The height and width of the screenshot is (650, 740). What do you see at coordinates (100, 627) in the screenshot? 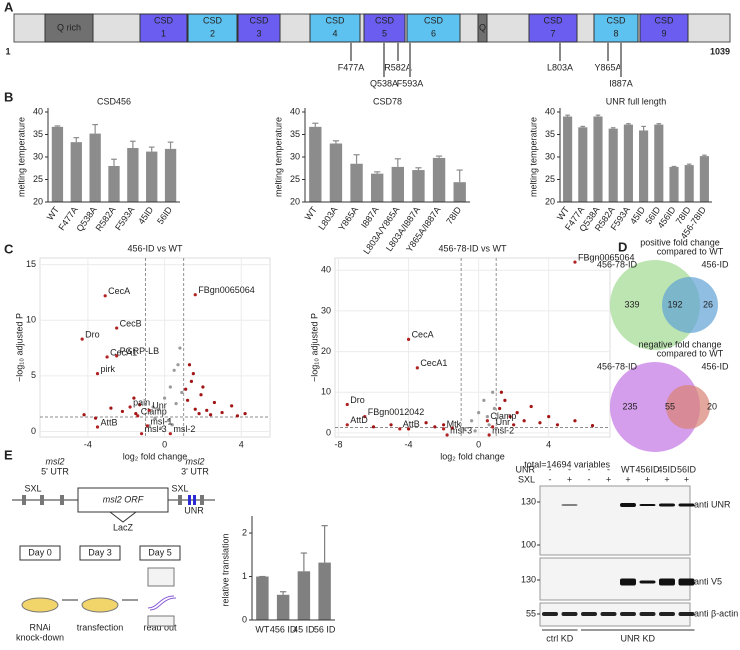
I see `step-label: transfection` at bounding box center [100, 627].